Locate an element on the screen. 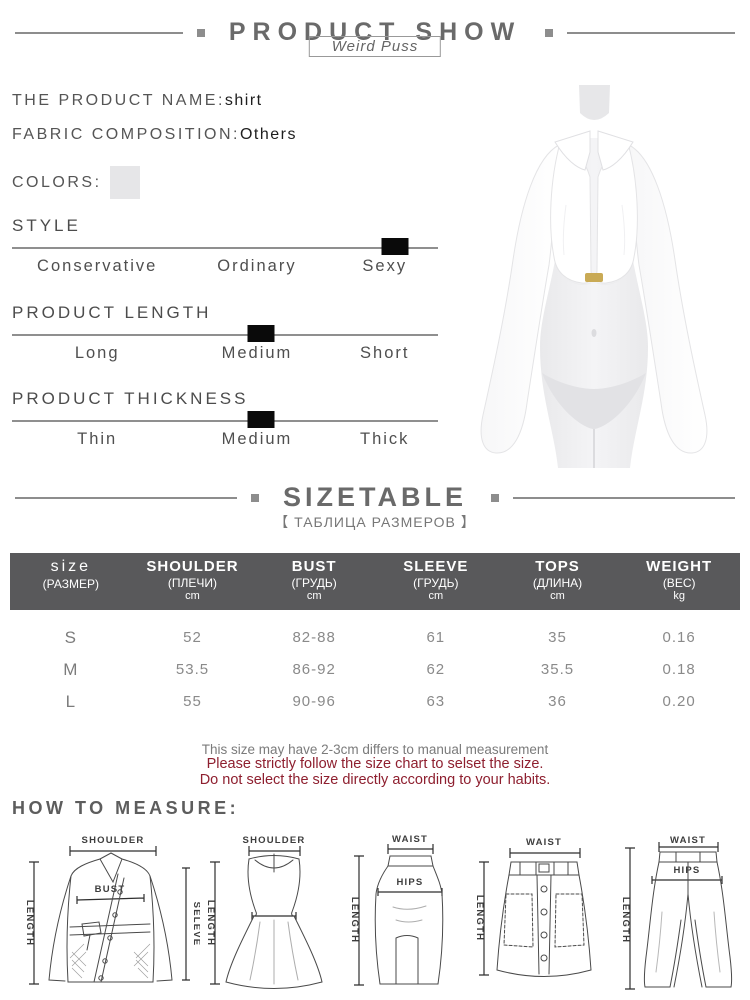 The width and height of the screenshot is (750, 1000). column-header-sleeve: SLEEVE (ГРУДЬ) cm is located at coordinates (436, 580).